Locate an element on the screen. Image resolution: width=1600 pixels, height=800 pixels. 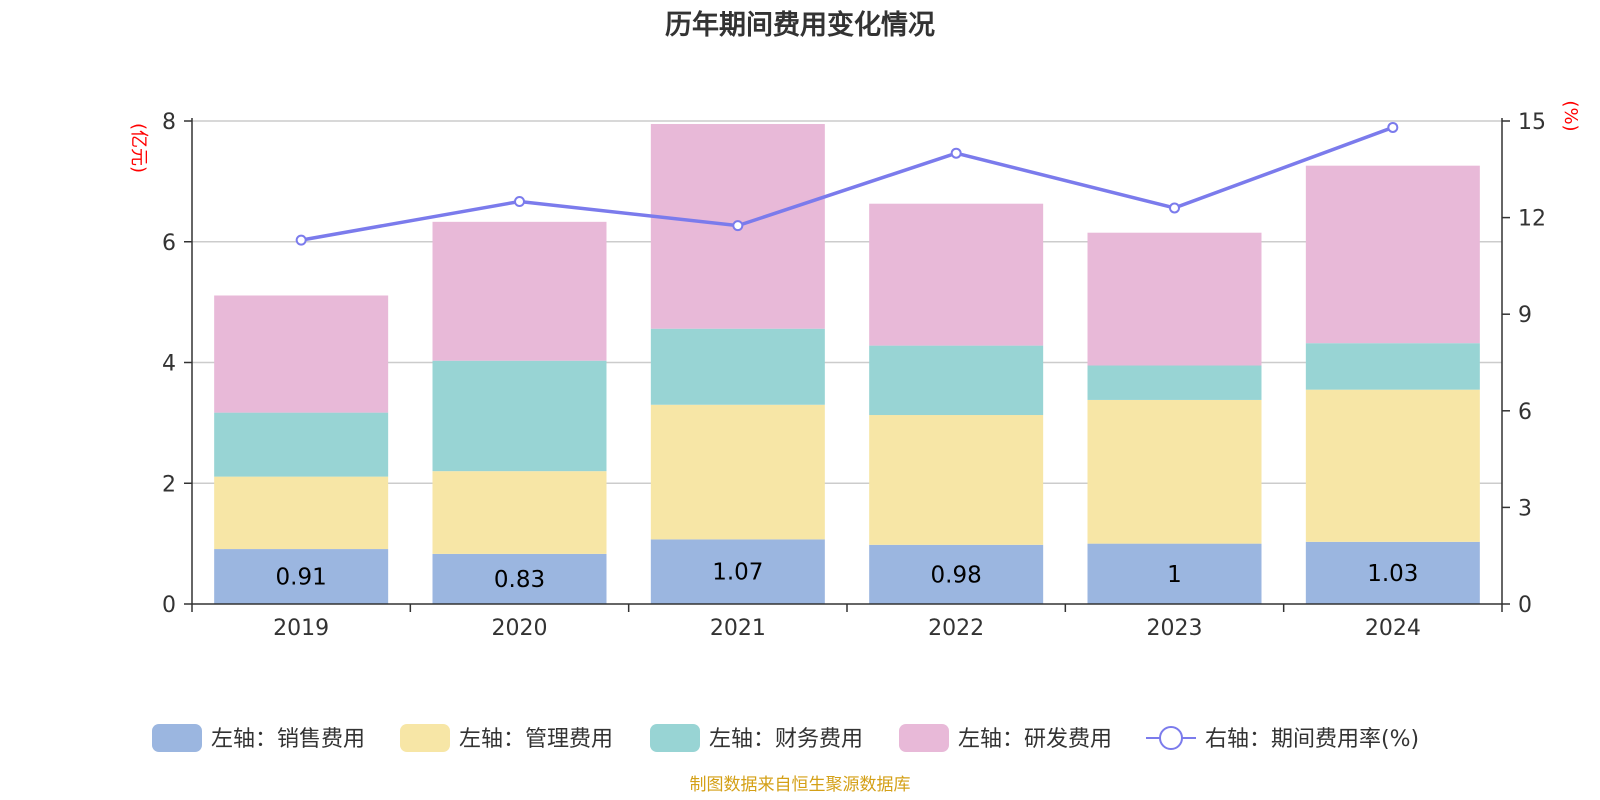
x-axis-tick-label: 2019 is located at coordinates (301, 628).